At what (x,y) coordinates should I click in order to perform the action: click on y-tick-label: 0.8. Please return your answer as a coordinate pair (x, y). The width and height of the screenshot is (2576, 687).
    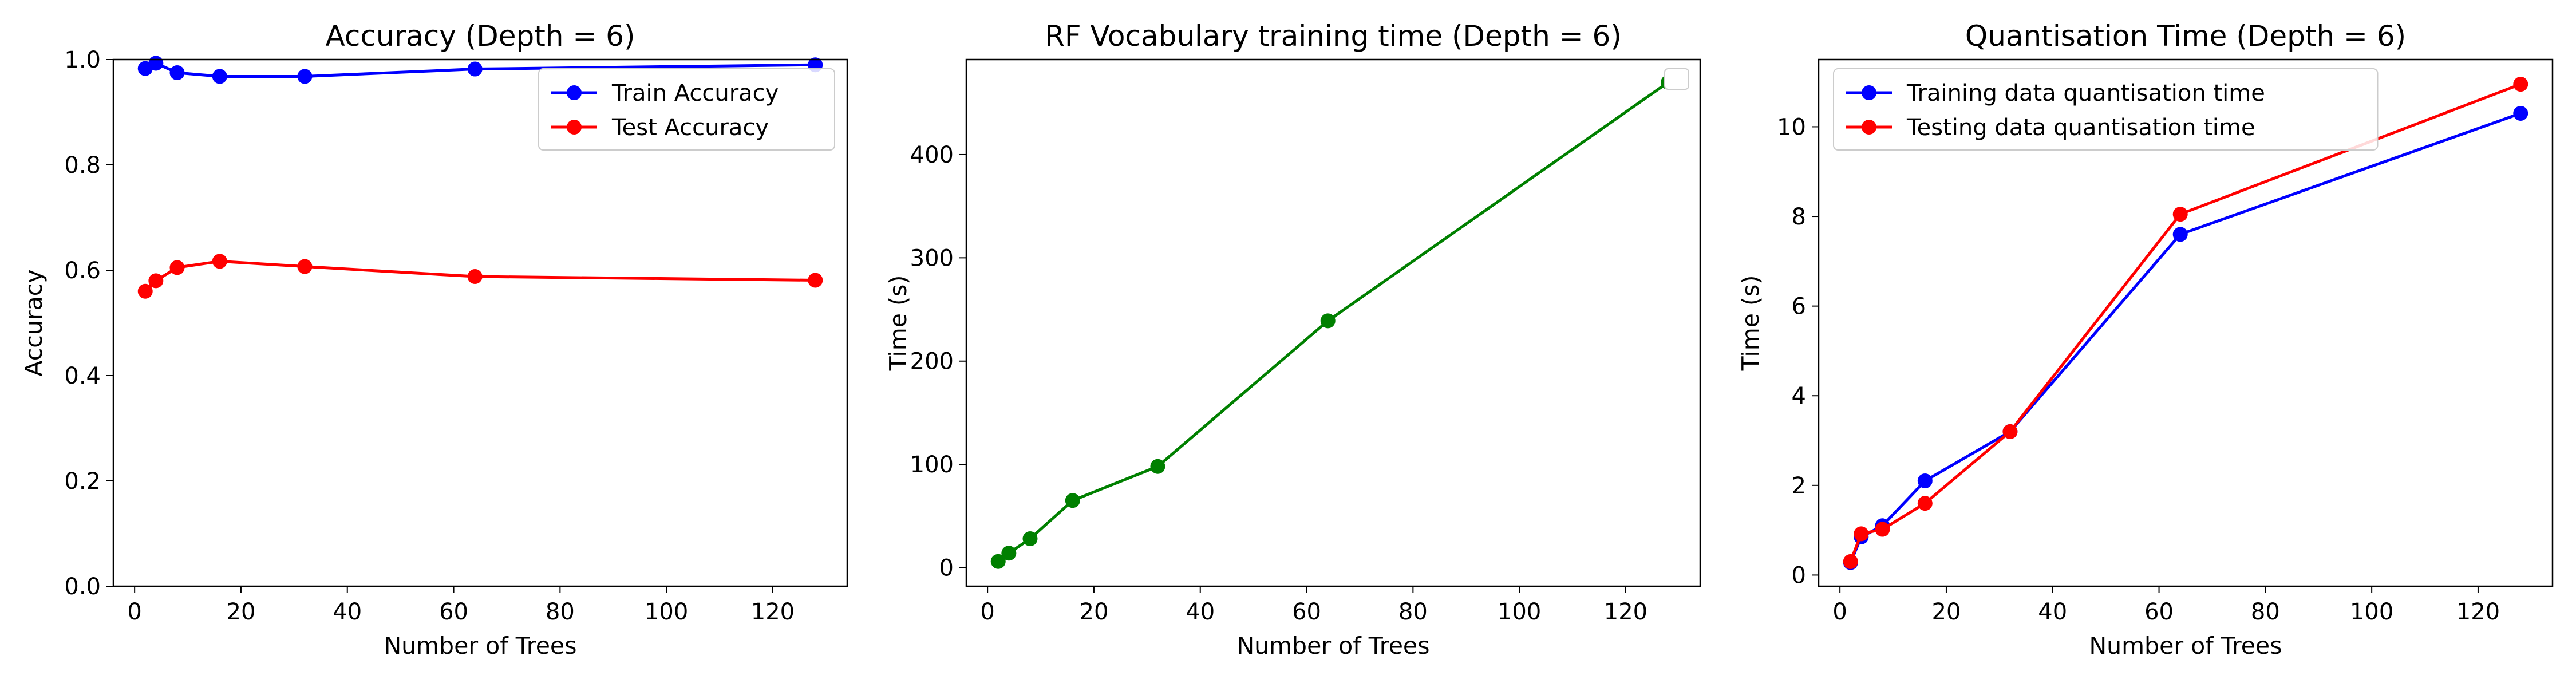
    Looking at the image, I should click on (82, 165).